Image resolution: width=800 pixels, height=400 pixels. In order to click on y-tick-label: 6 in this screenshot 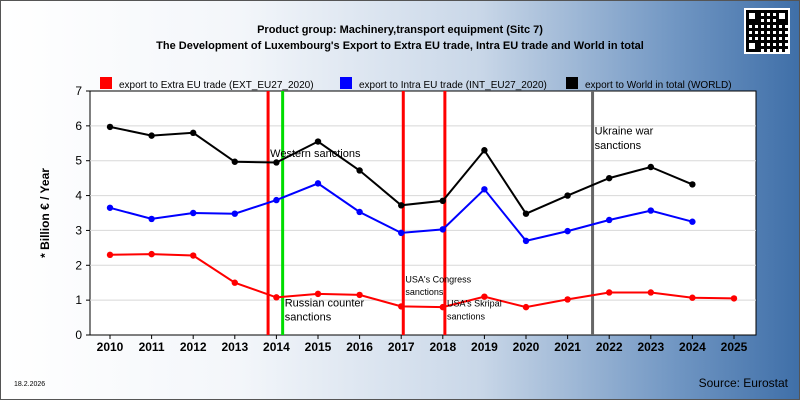, I will do `click(78, 126)`.